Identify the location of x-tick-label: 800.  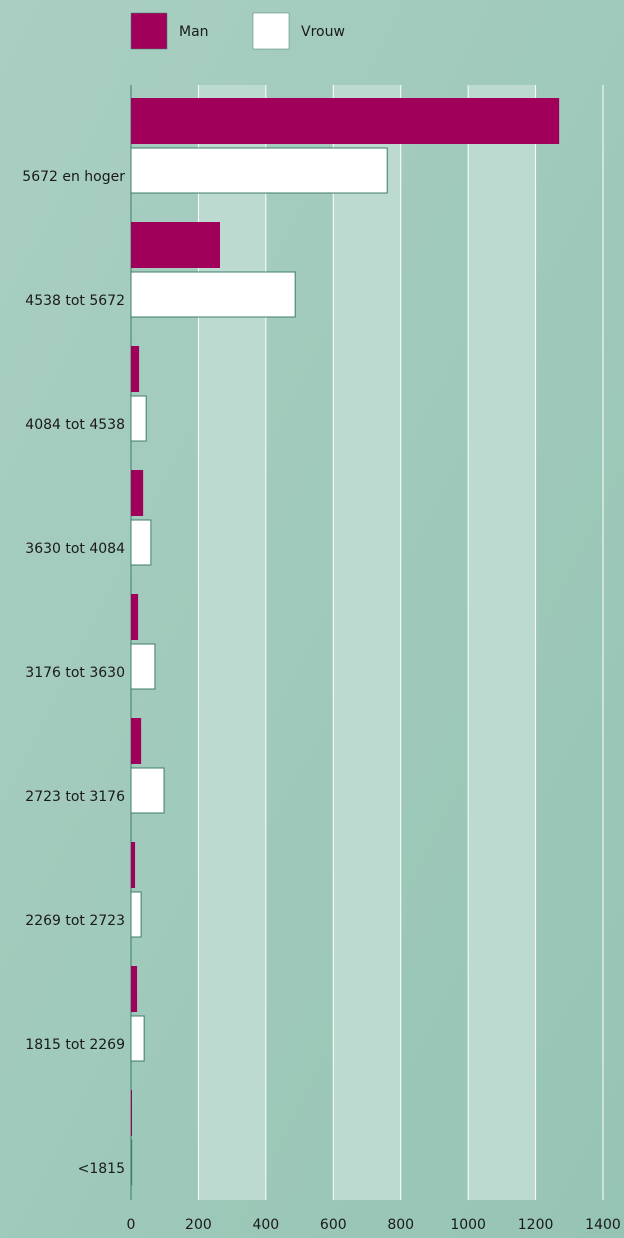
(400, 1225).